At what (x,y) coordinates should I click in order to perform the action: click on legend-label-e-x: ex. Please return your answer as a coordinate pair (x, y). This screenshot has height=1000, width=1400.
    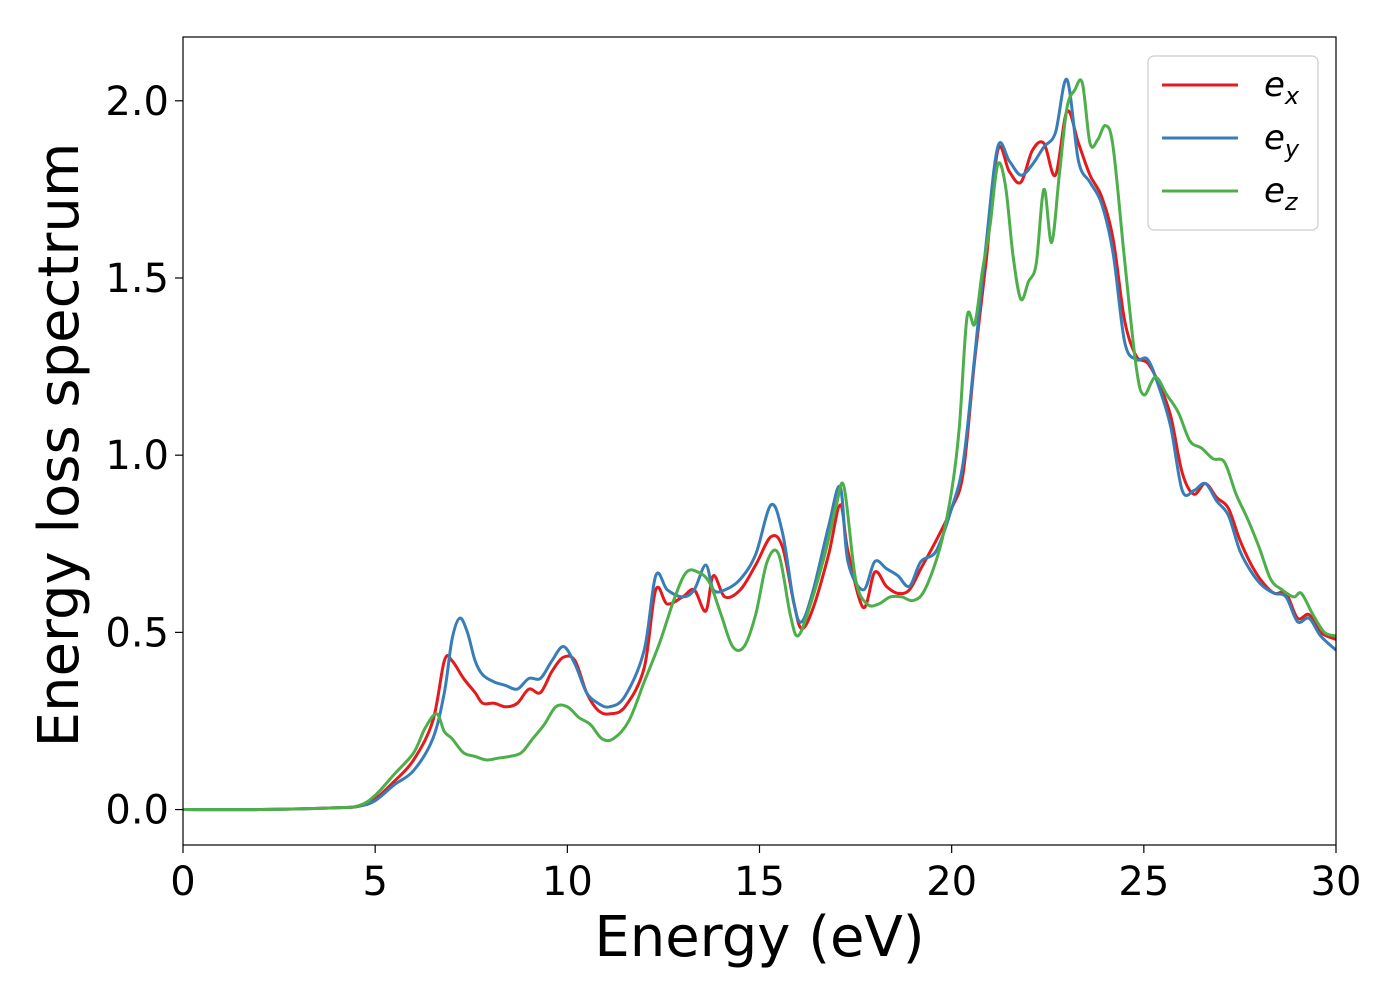
    Looking at the image, I should click on (1282, 87).